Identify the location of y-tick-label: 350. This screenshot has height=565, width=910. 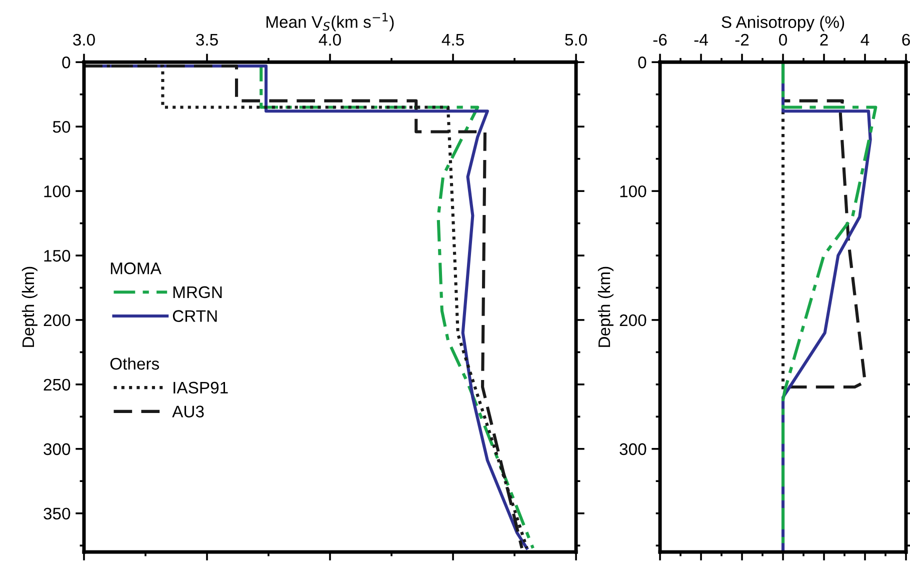
(57, 514).